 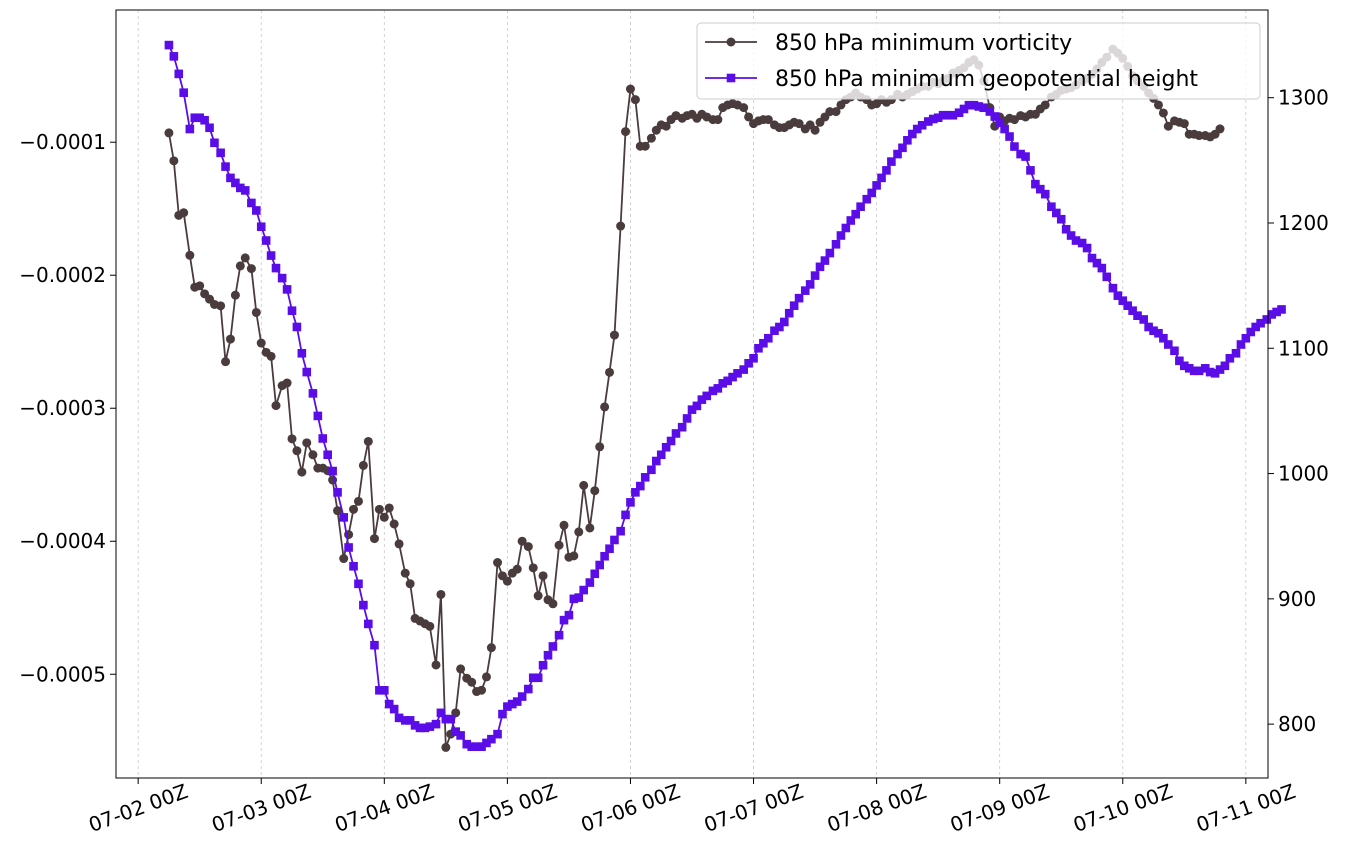 What do you see at coordinates (1123, 808) in the screenshot?
I see `x-tick-label: 07-10 00Z` at bounding box center [1123, 808].